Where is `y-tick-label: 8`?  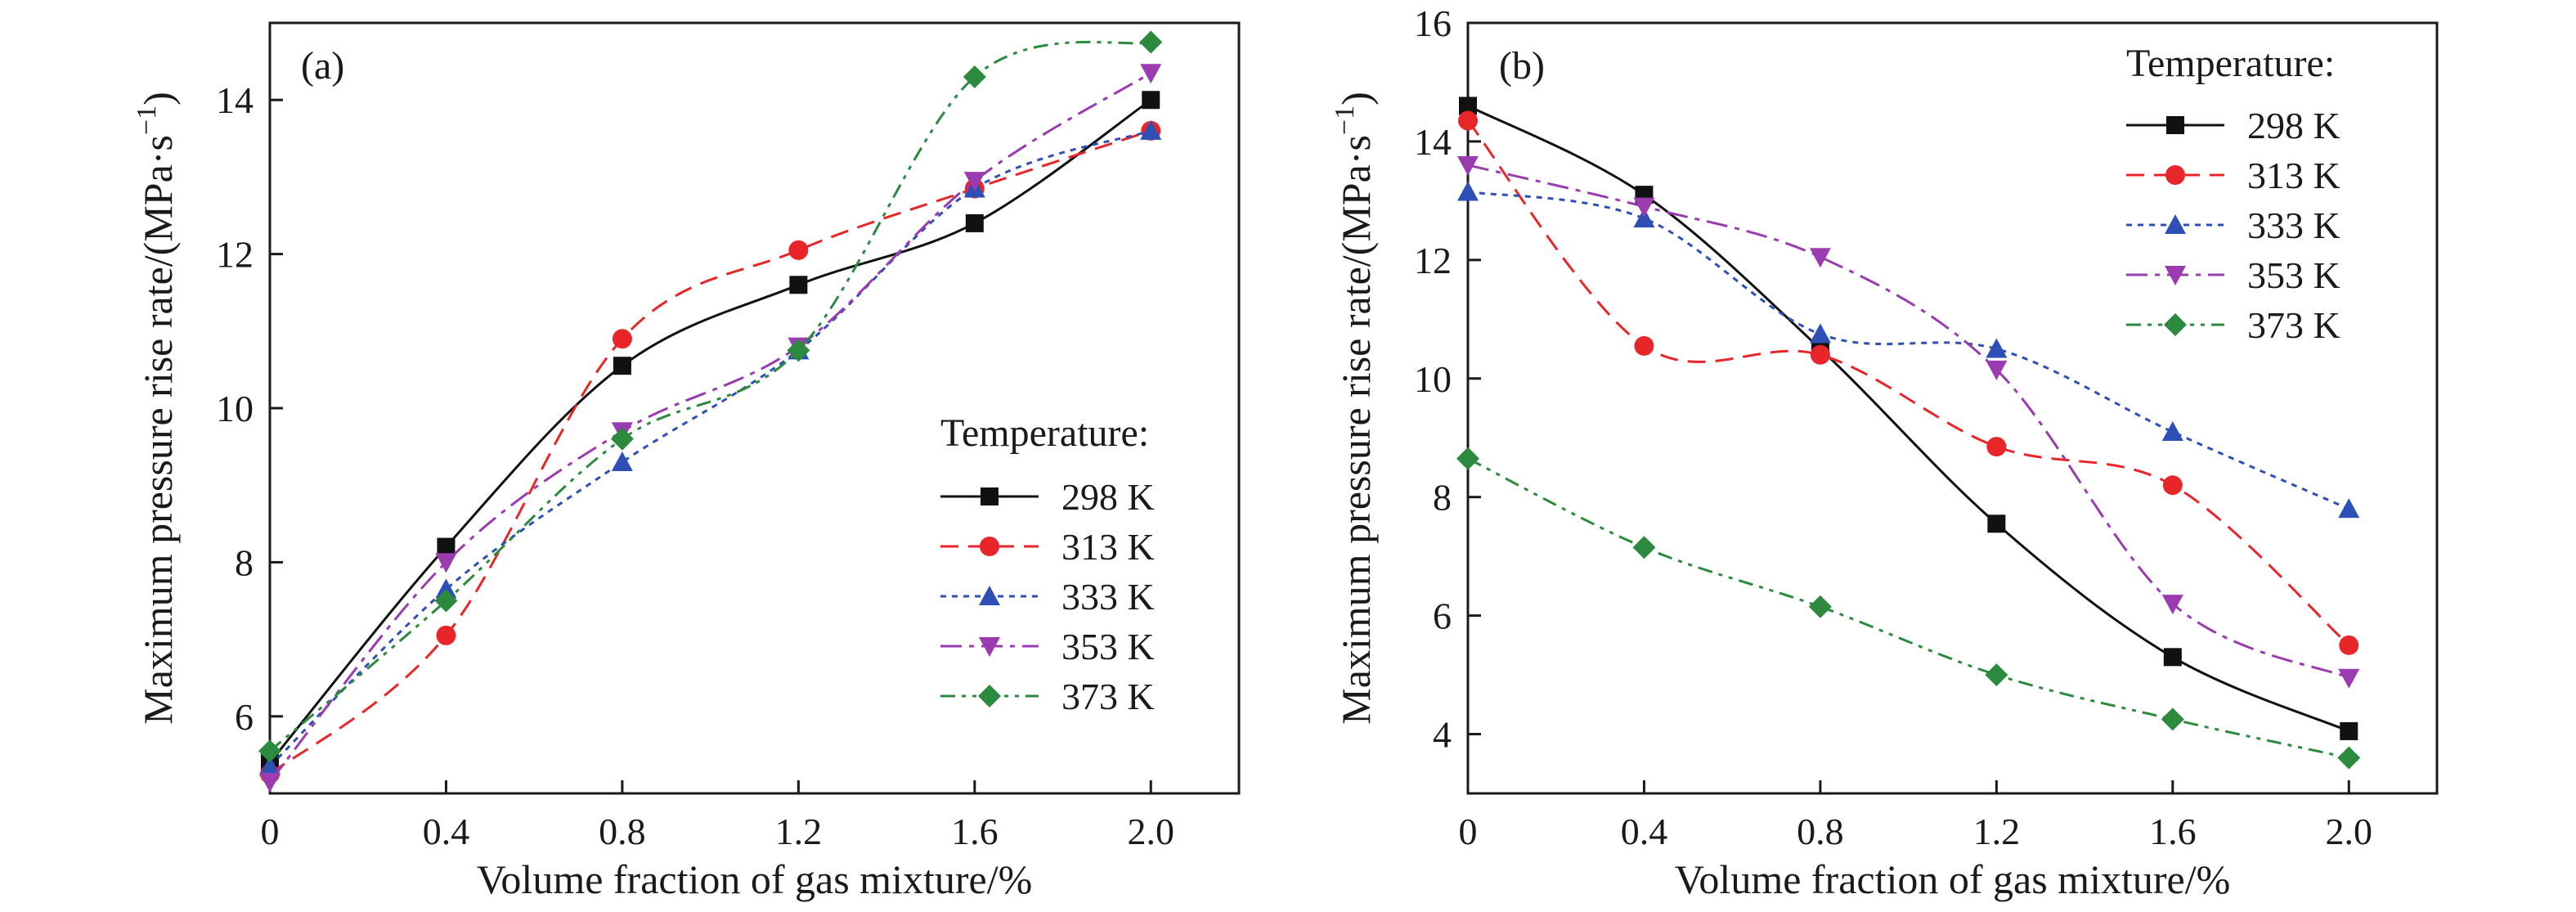 y-tick-label: 8 is located at coordinates (244, 562).